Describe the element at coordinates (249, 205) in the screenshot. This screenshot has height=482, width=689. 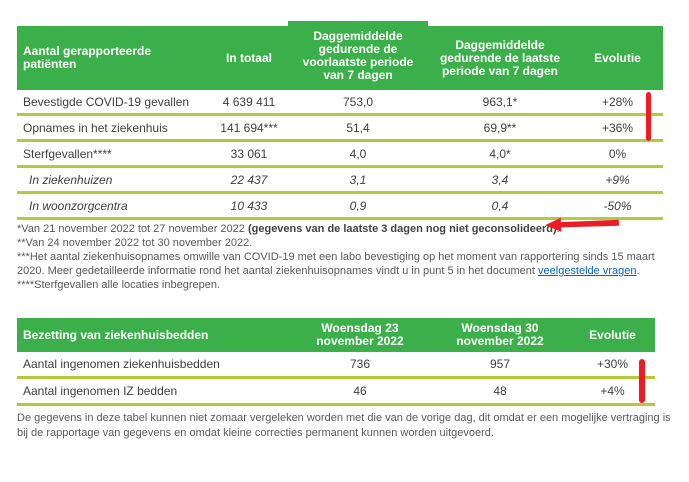
I see `cell-total: 10 433` at that location.